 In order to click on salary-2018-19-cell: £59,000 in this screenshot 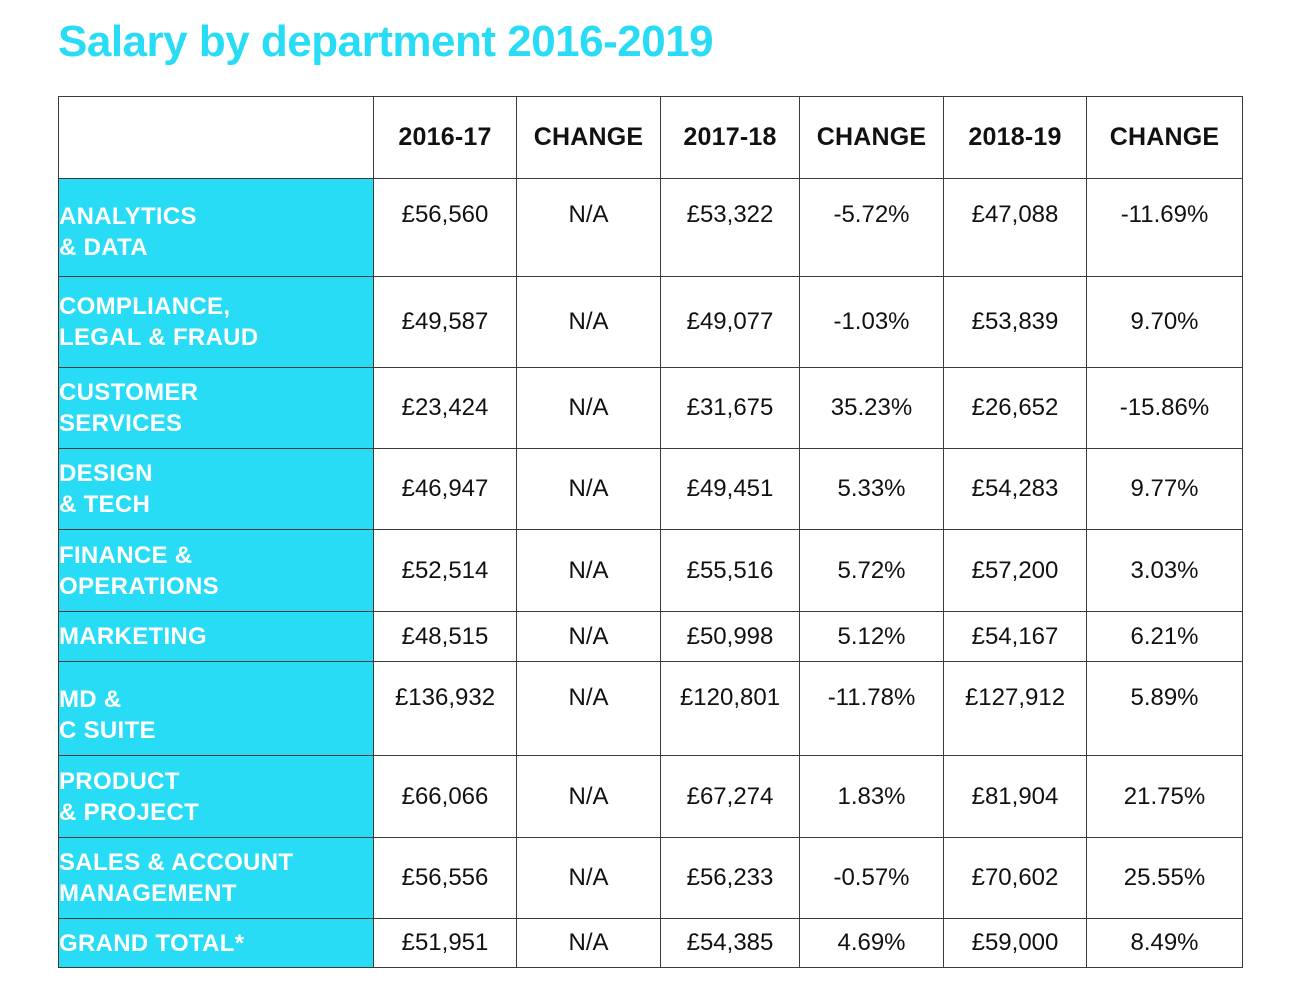, I will do `click(1015, 943)`.